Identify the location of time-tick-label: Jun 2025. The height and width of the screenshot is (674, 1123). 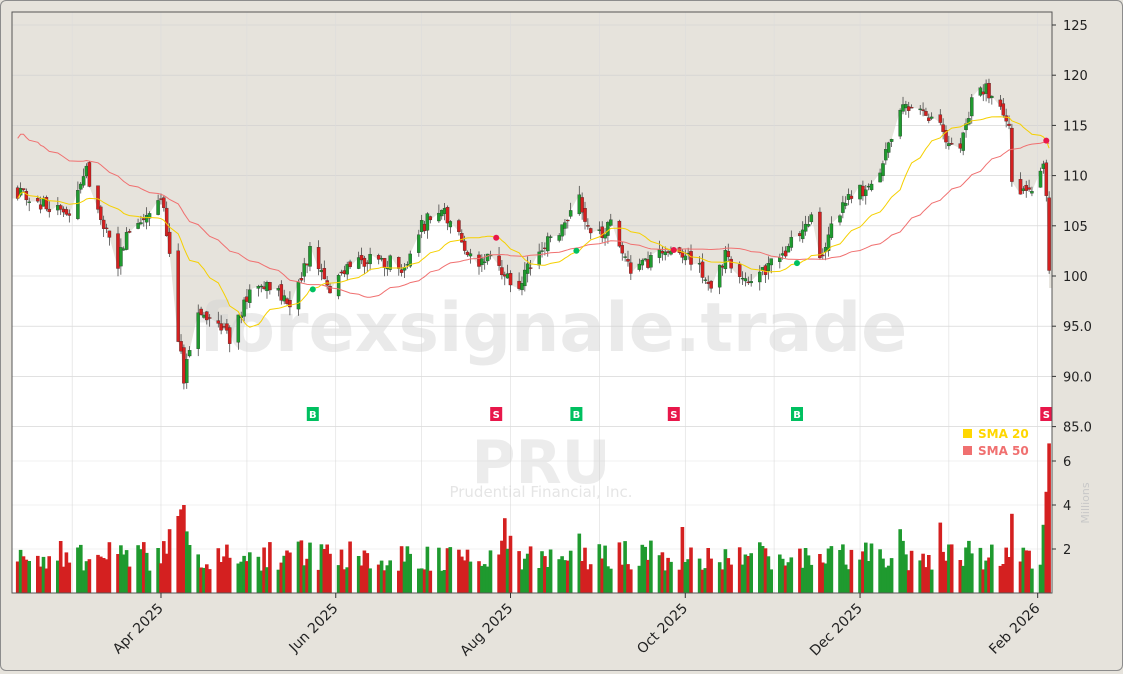
(314, 629).